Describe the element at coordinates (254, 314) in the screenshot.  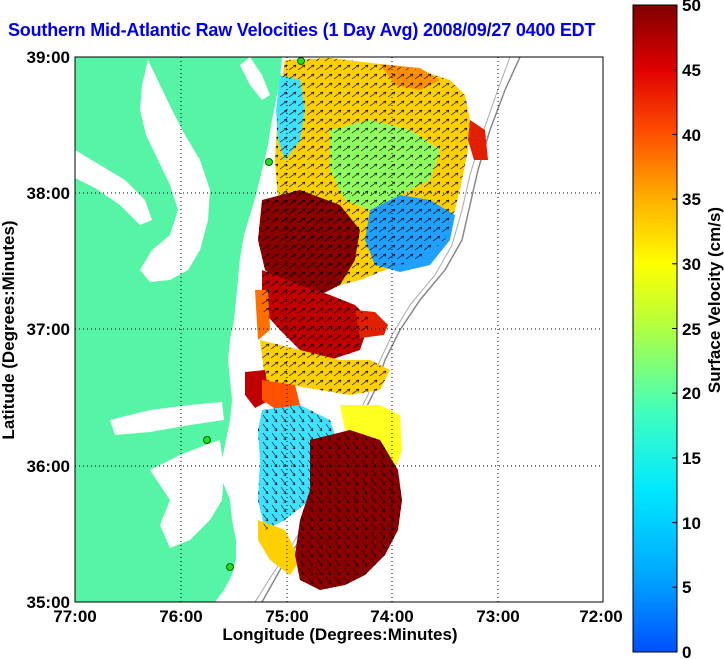
I see `radar-stations` at that location.